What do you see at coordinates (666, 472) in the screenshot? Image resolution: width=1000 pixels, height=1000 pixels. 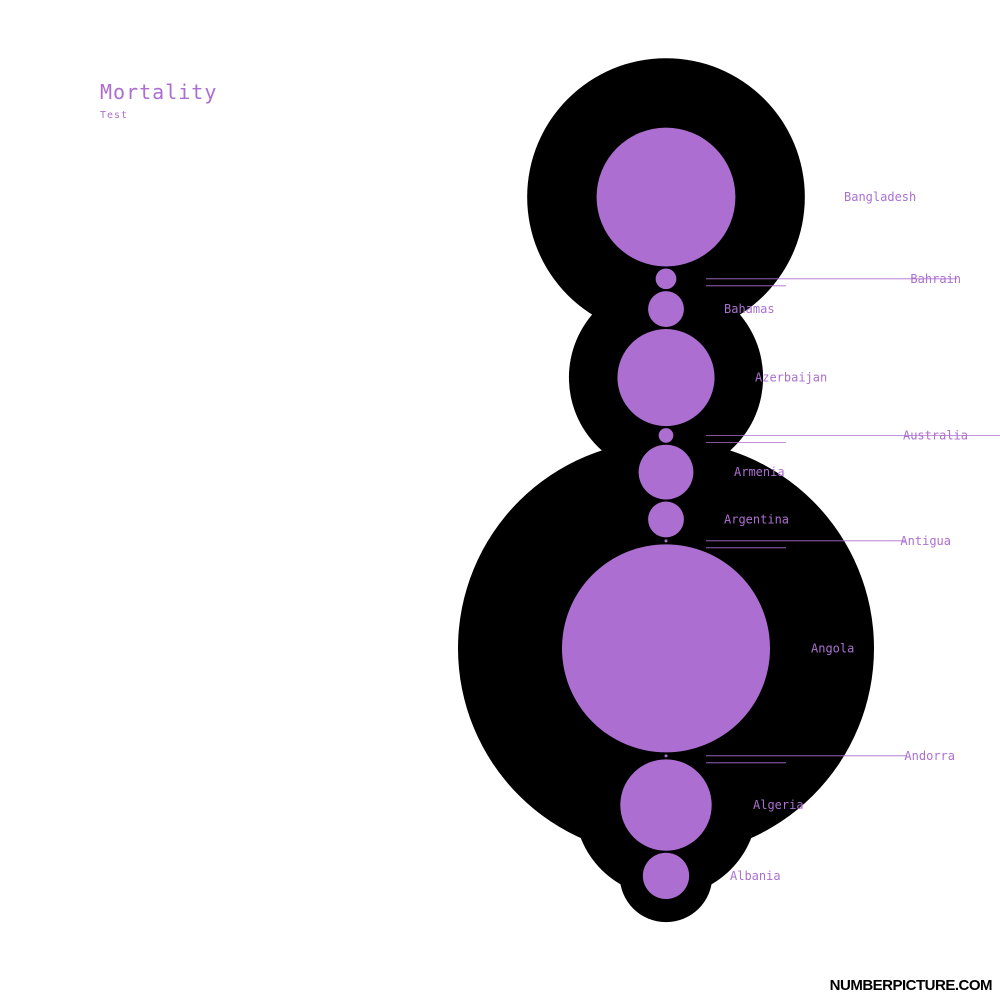 I see `bubble-armenia` at bounding box center [666, 472].